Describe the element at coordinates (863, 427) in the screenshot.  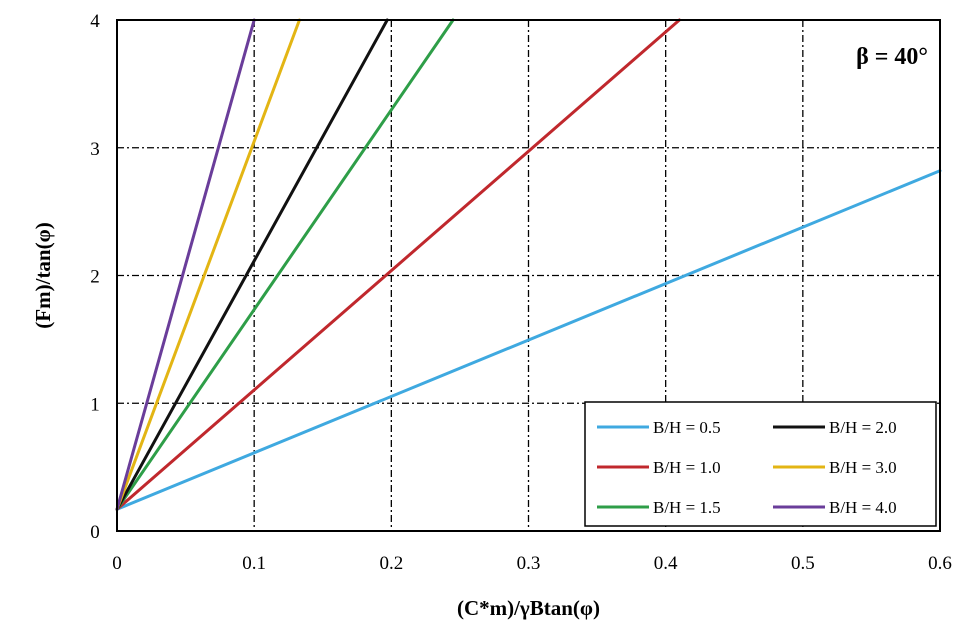
I see `legend-label: B/H = 2.0` at that location.